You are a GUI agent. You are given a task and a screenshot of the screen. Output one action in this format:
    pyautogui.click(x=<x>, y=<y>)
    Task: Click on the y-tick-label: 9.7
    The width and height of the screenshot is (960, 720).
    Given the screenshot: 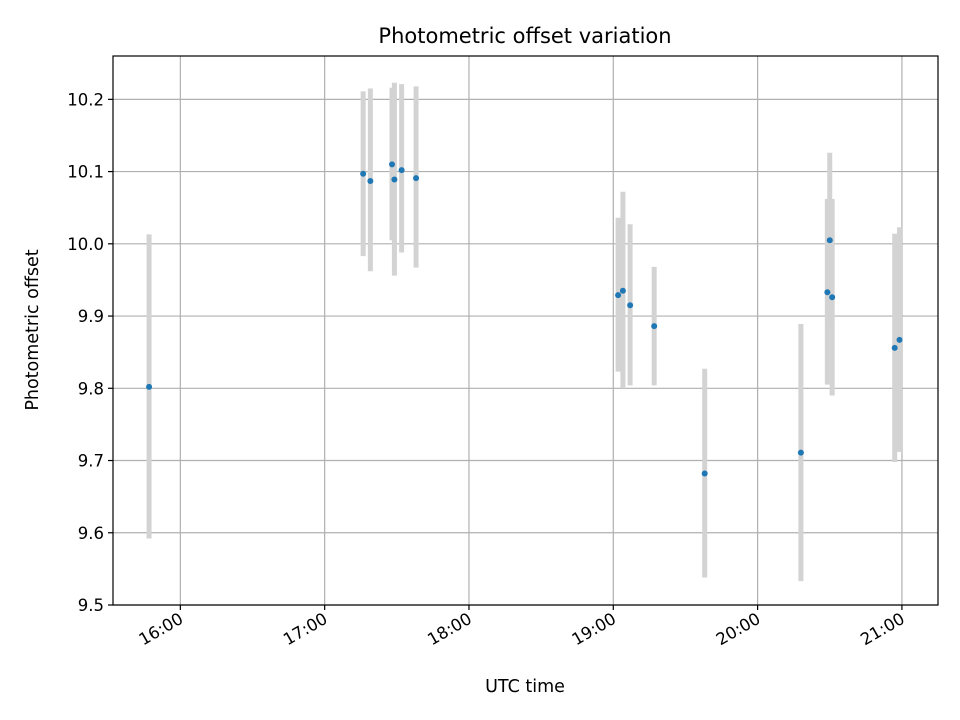 What is the action you would take?
    pyautogui.click(x=91, y=461)
    